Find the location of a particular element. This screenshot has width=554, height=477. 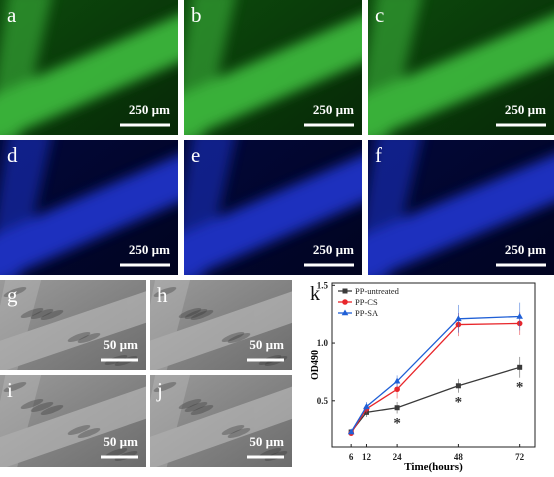

y-axis-label: OD490 is located at coordinates (315, 365).